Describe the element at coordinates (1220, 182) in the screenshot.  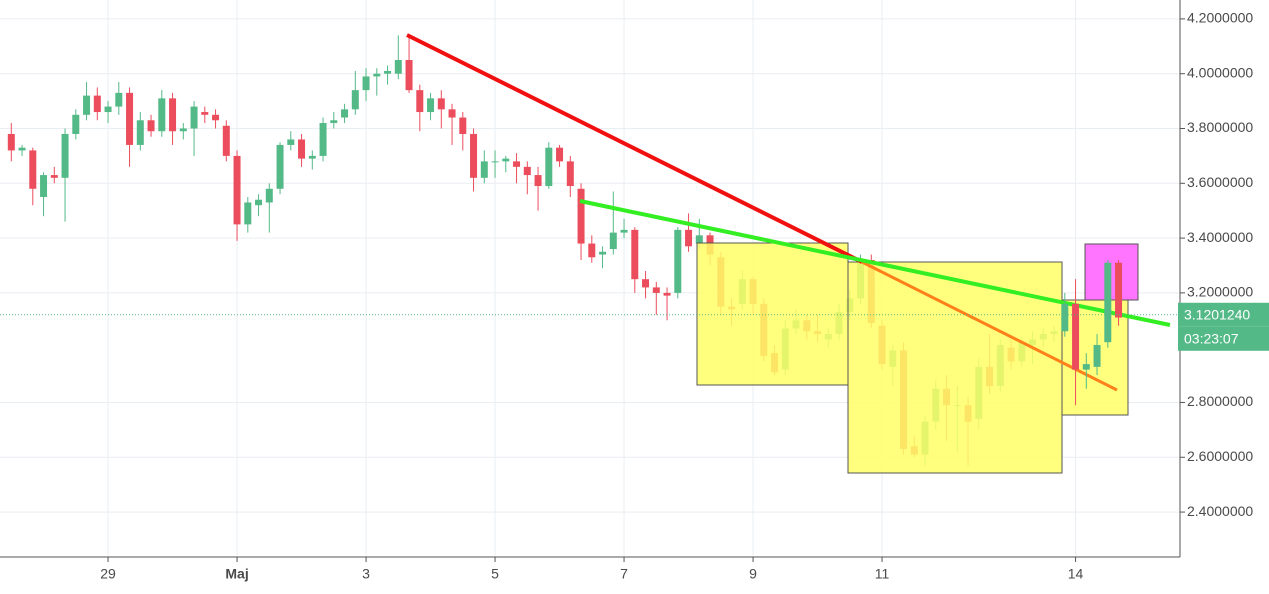
I see `y-tick-label: 3.6000000` at that location.